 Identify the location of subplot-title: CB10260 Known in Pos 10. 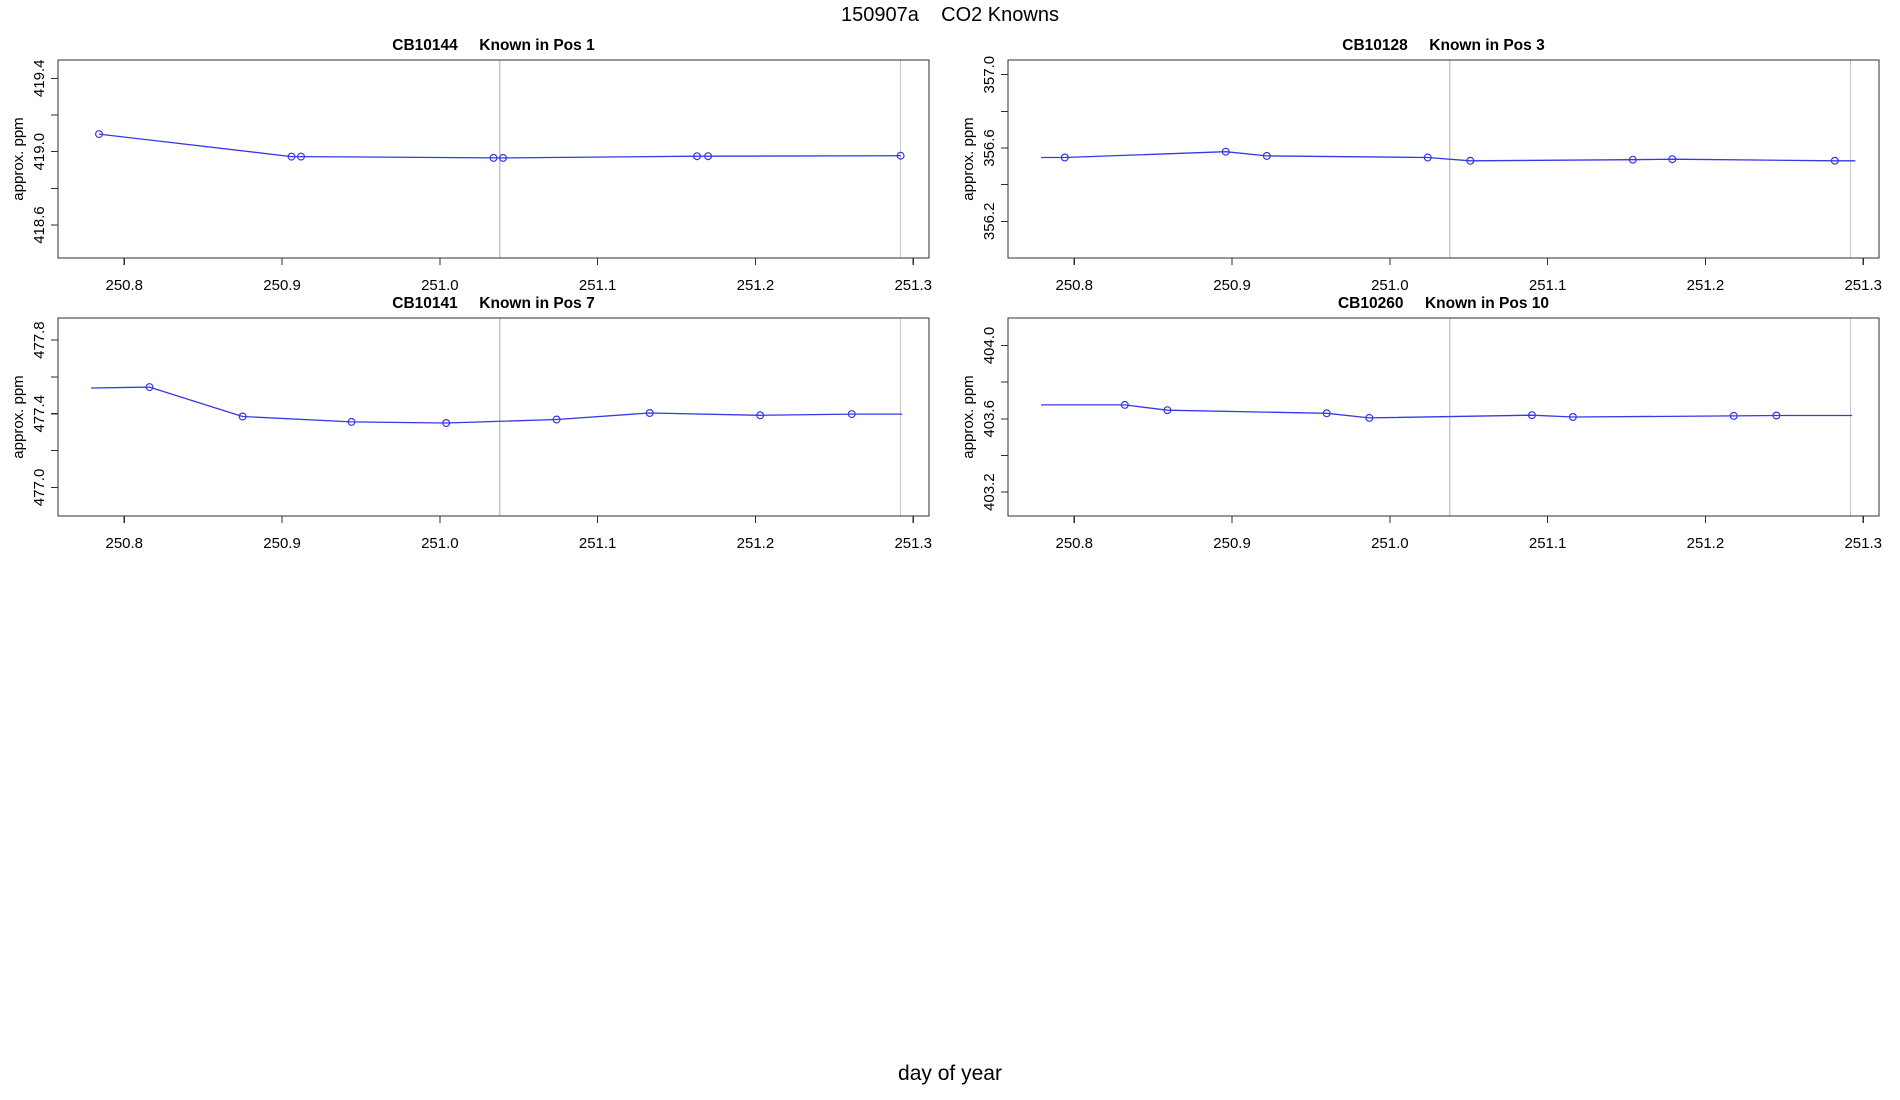
(1443, 303).